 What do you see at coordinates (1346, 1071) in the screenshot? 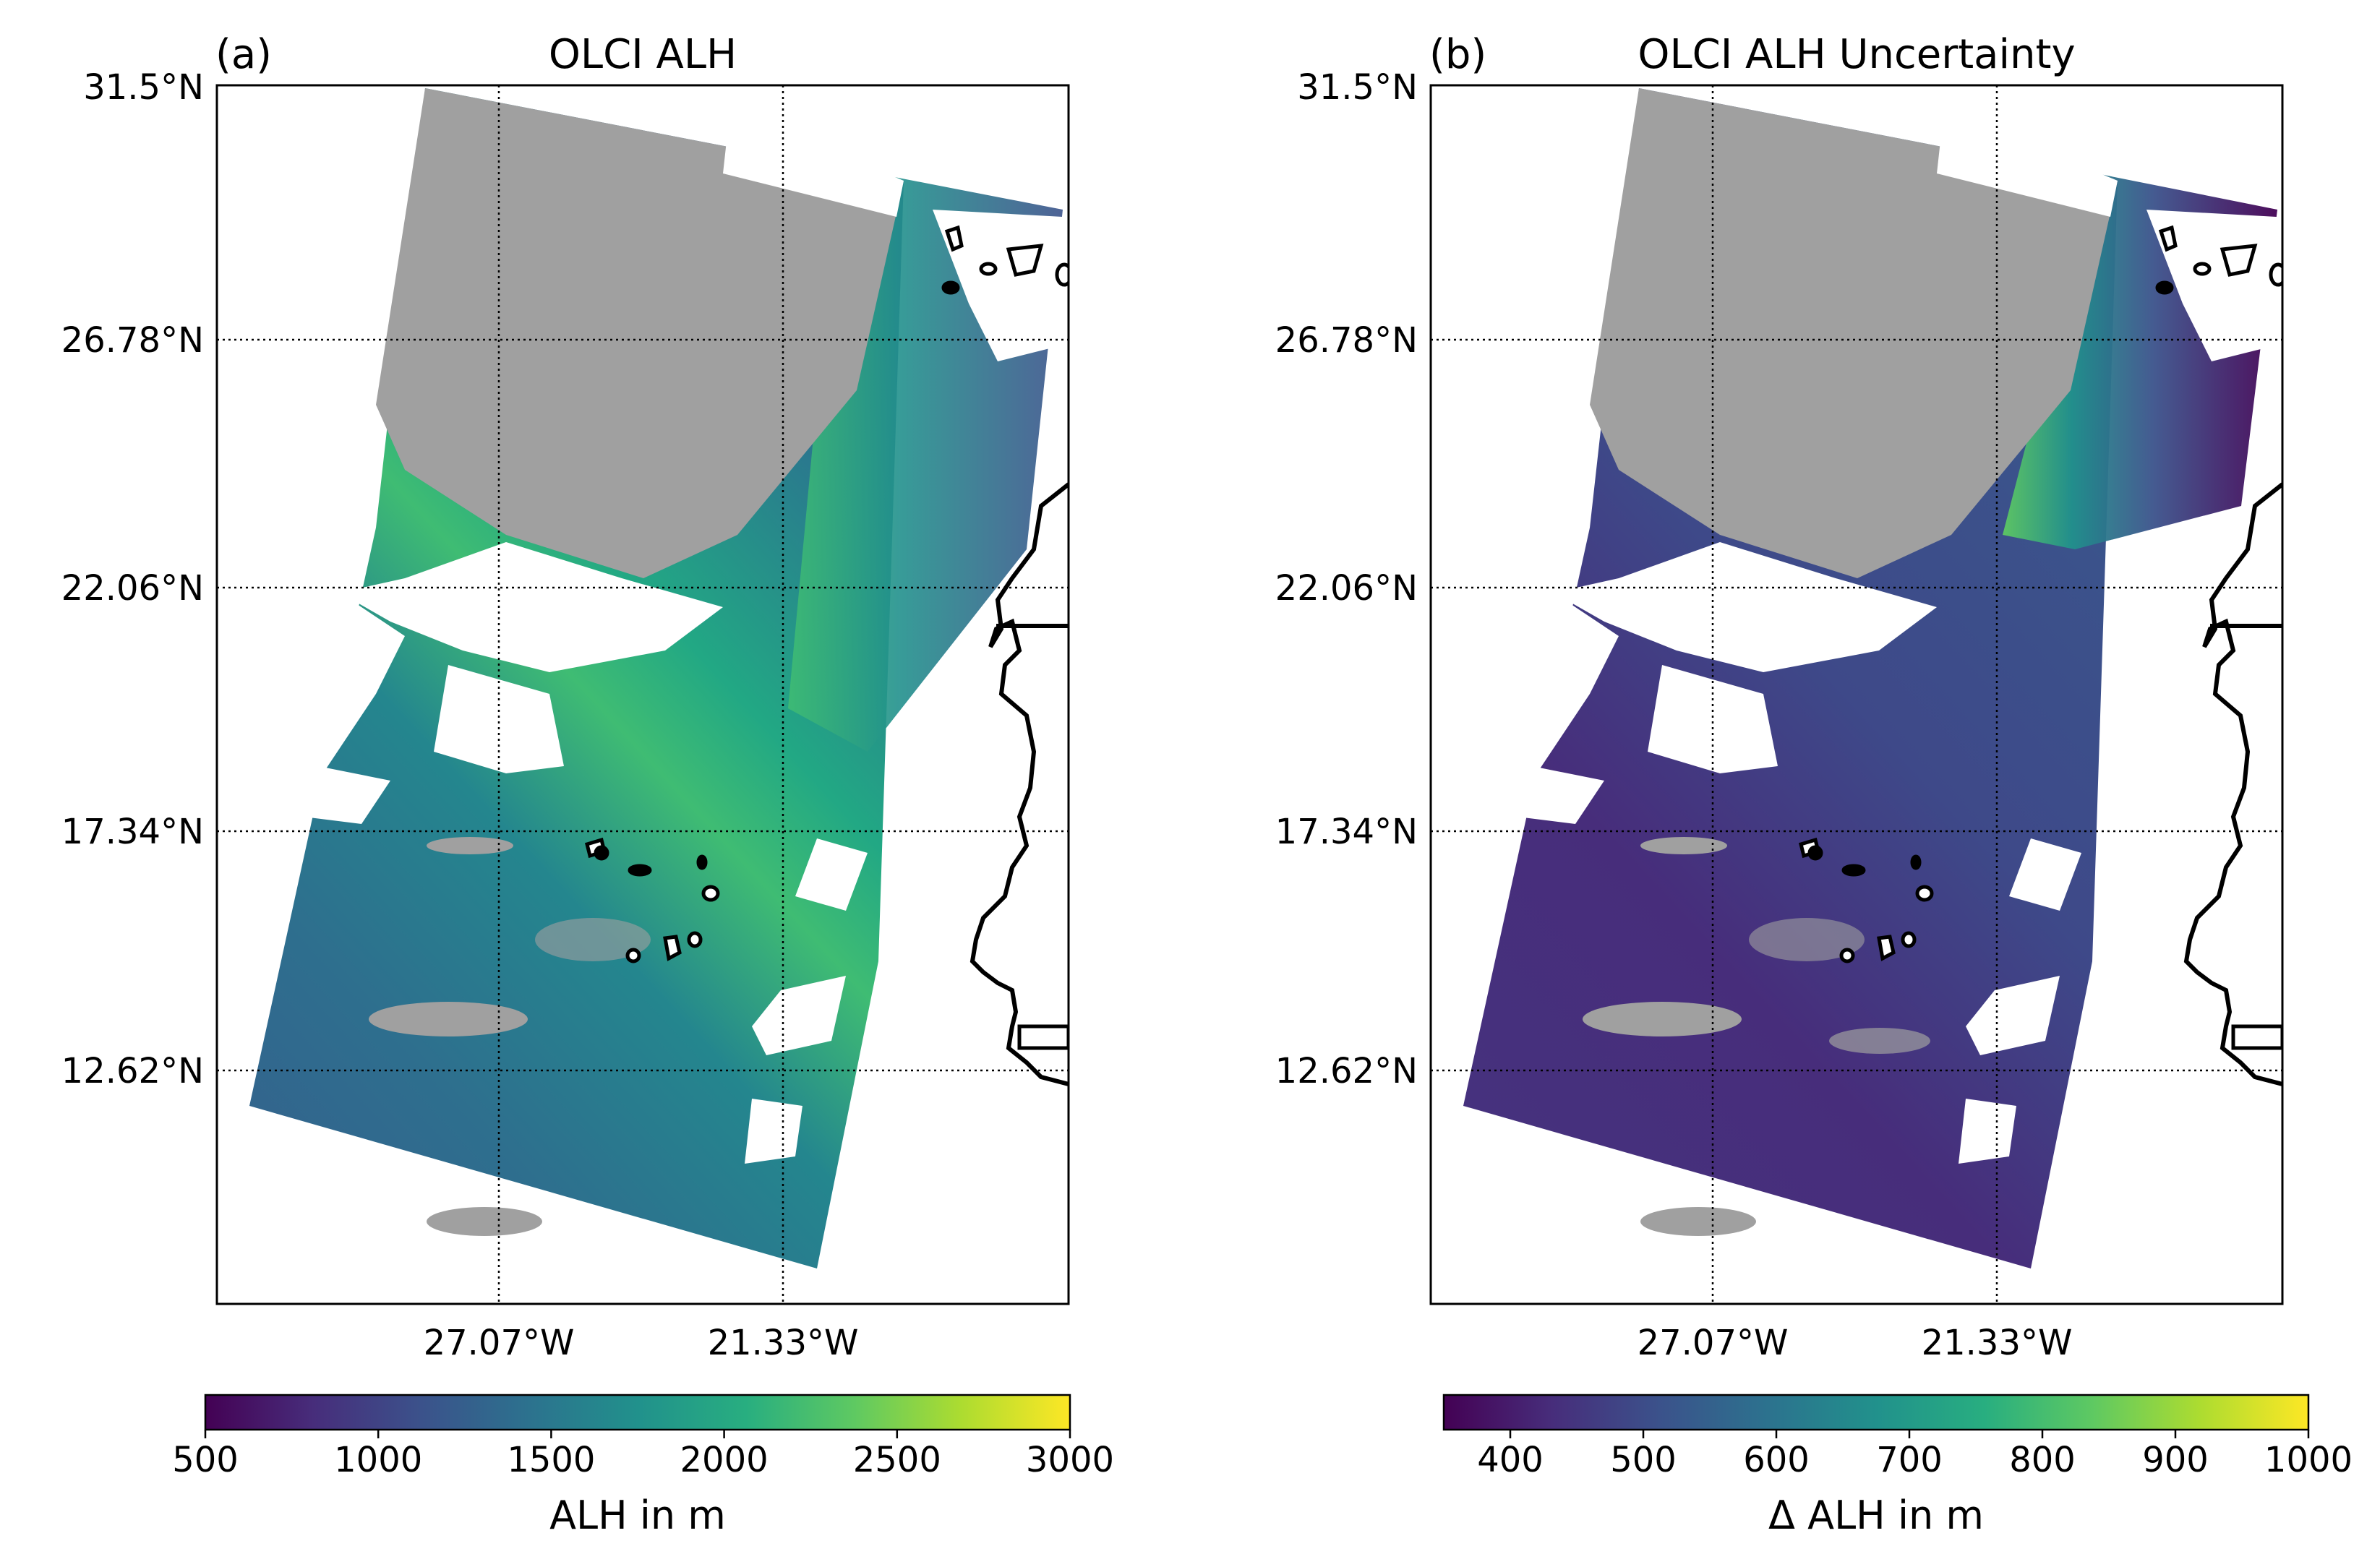
I see `uncertainty-lat-tick-label: 12.62°N` at bounding box center [1346, 1071].